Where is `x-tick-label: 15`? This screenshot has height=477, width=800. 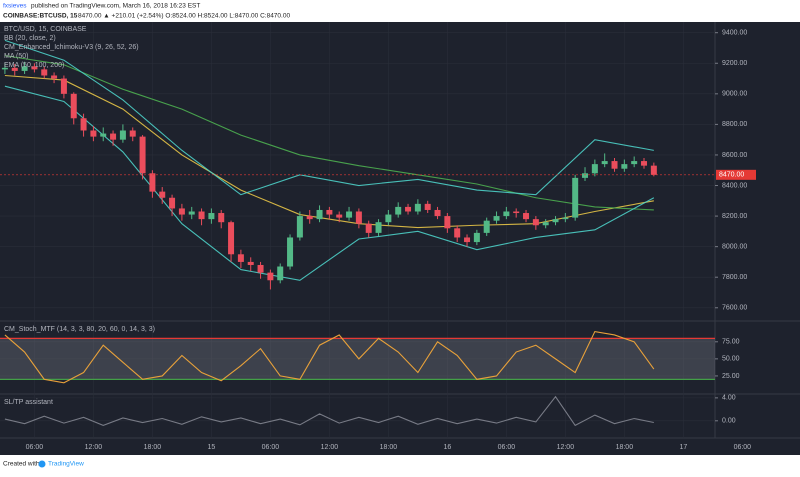 x-tick-label: 15 is located at coordinates (211, 447).